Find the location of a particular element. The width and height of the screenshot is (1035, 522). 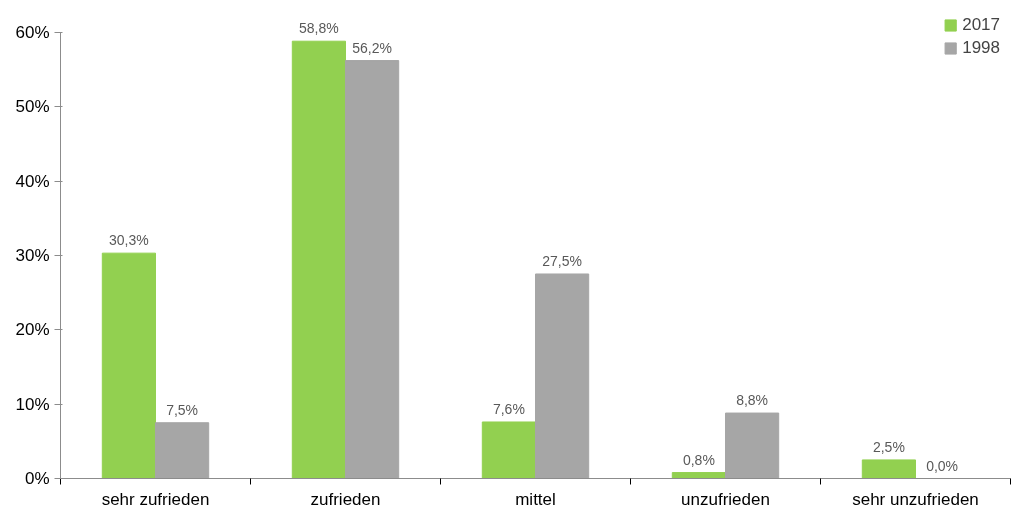

y-tick-label: 0% is located at coordinates (37, 478).